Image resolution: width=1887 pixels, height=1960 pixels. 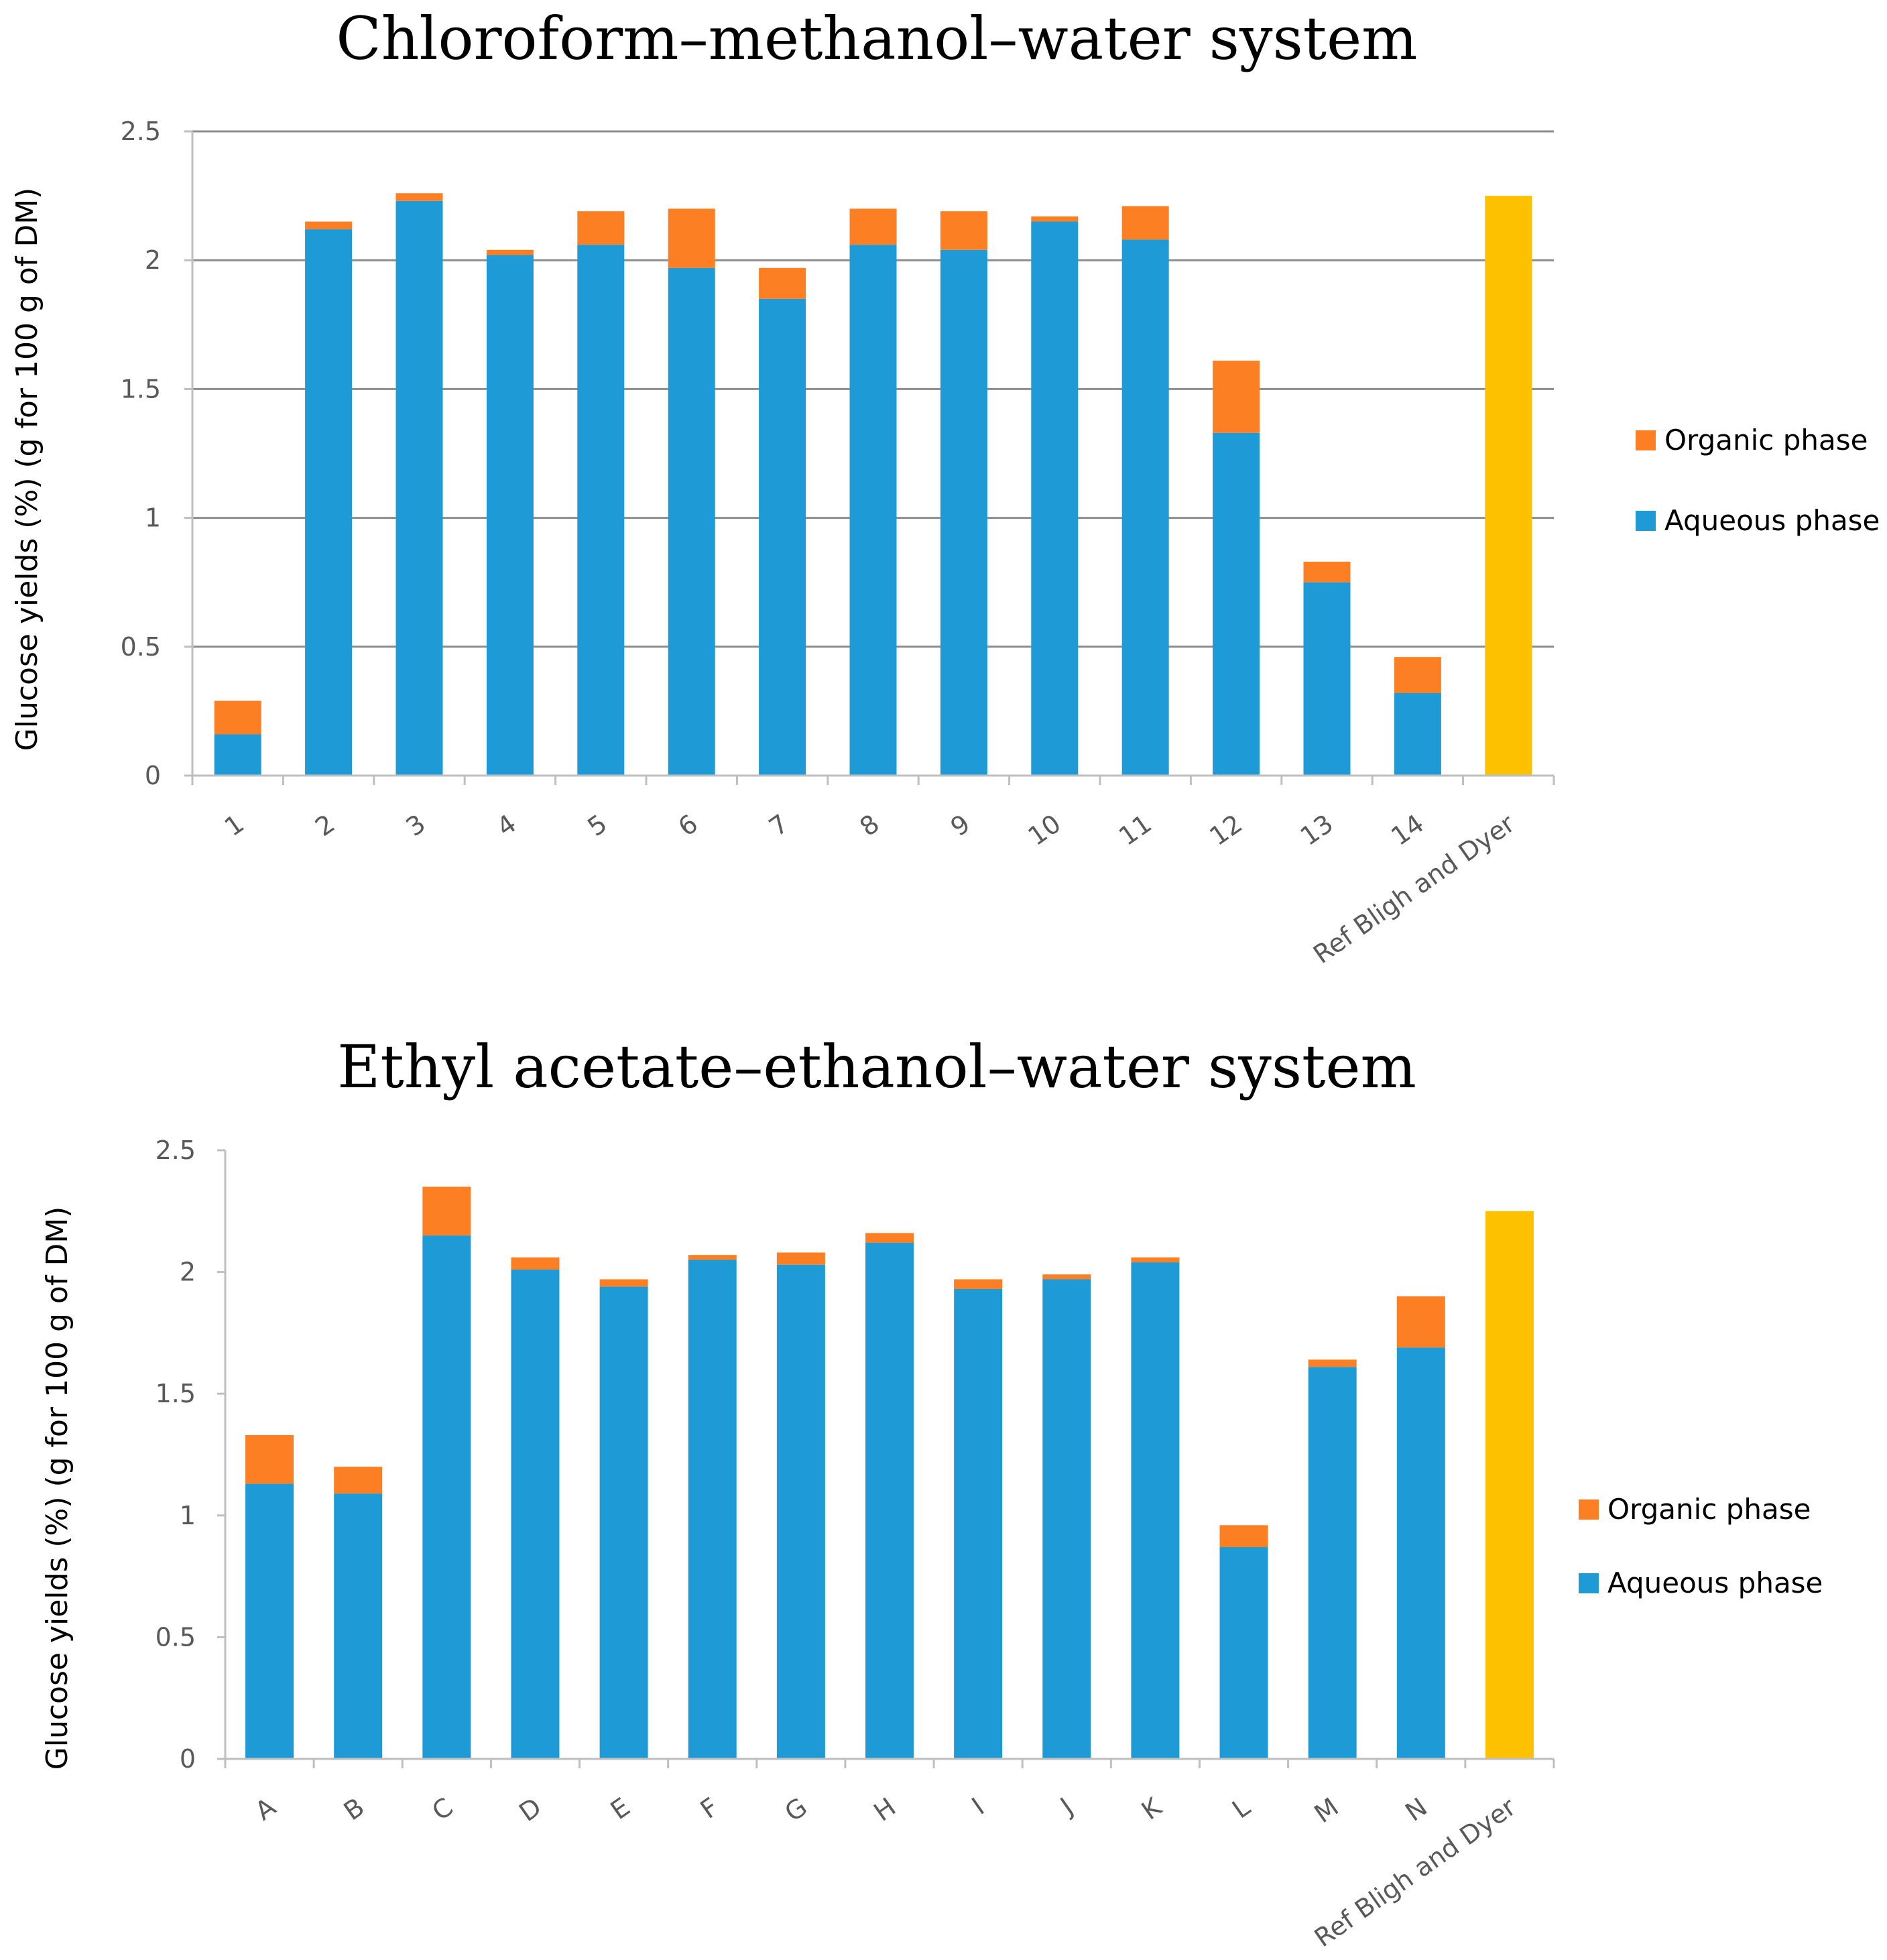 I want to click on x-tick-label: K, so click(x=1152, y=1809).